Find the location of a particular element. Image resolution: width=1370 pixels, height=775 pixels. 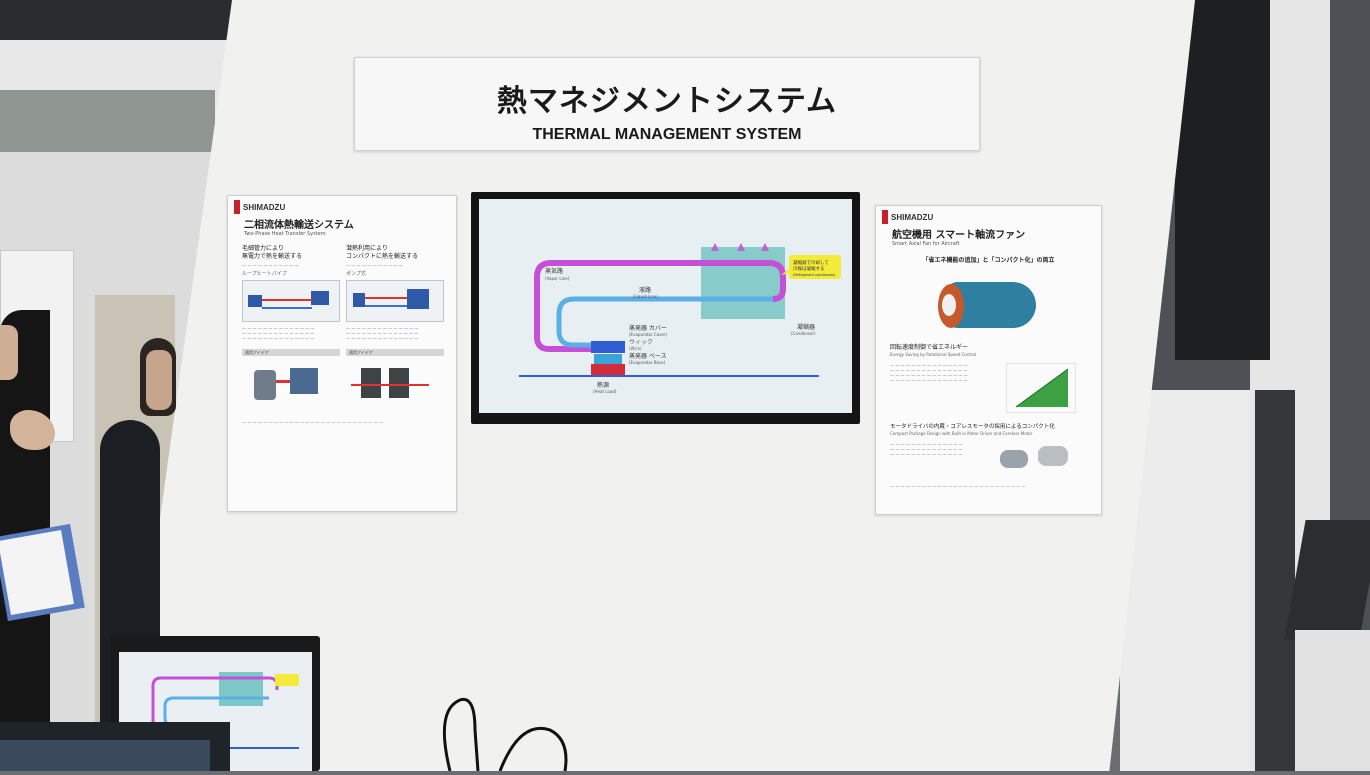

title-english: THERMAL MANAGEMENT SYSTEM is located at coordinates (667, 134).